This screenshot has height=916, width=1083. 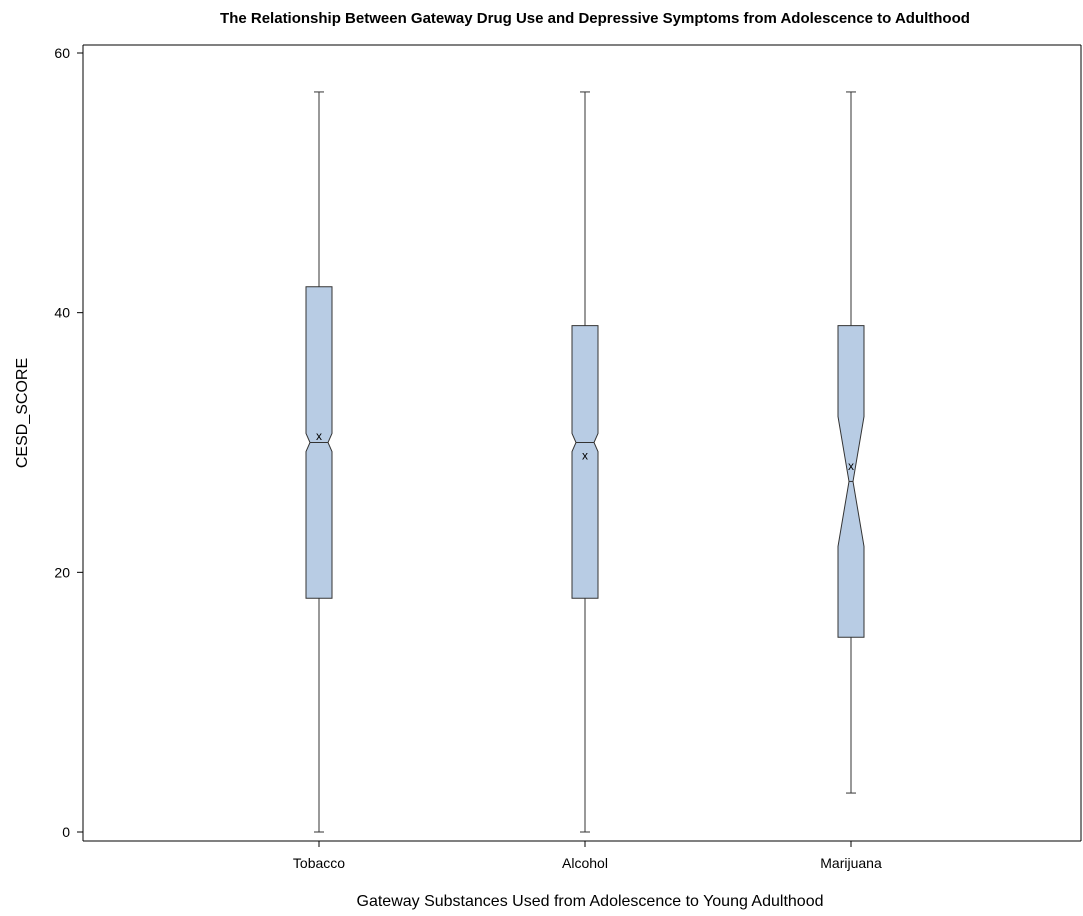 I want to click on y-tick-label: 60, so click(x=62, y=53).